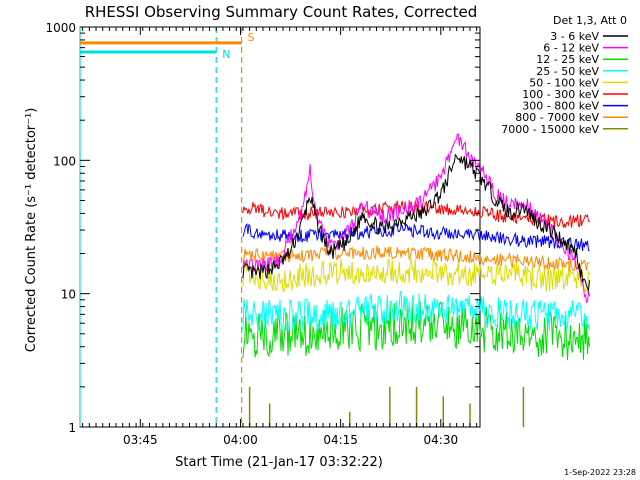  I want to click on x-tick-label: 04:30, so click(441, 440).